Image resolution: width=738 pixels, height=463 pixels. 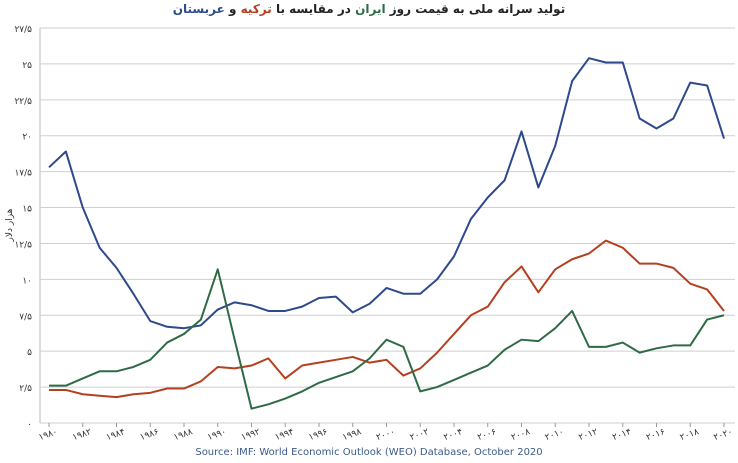 What do you see at coordinates (521, 435) in the screenshot?
I see `x-tick-label: ۲۰۰۸` at bounding box center [521, 435].